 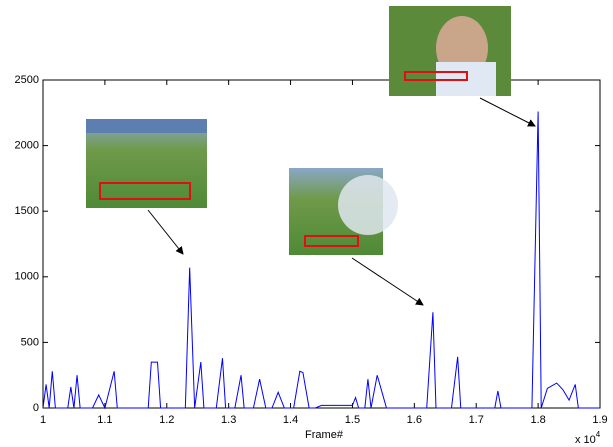 What do you see at coordinates (27, 277) in the screenshot?
I see `y-tick-label: 1000` at bounding box center [27, 277].